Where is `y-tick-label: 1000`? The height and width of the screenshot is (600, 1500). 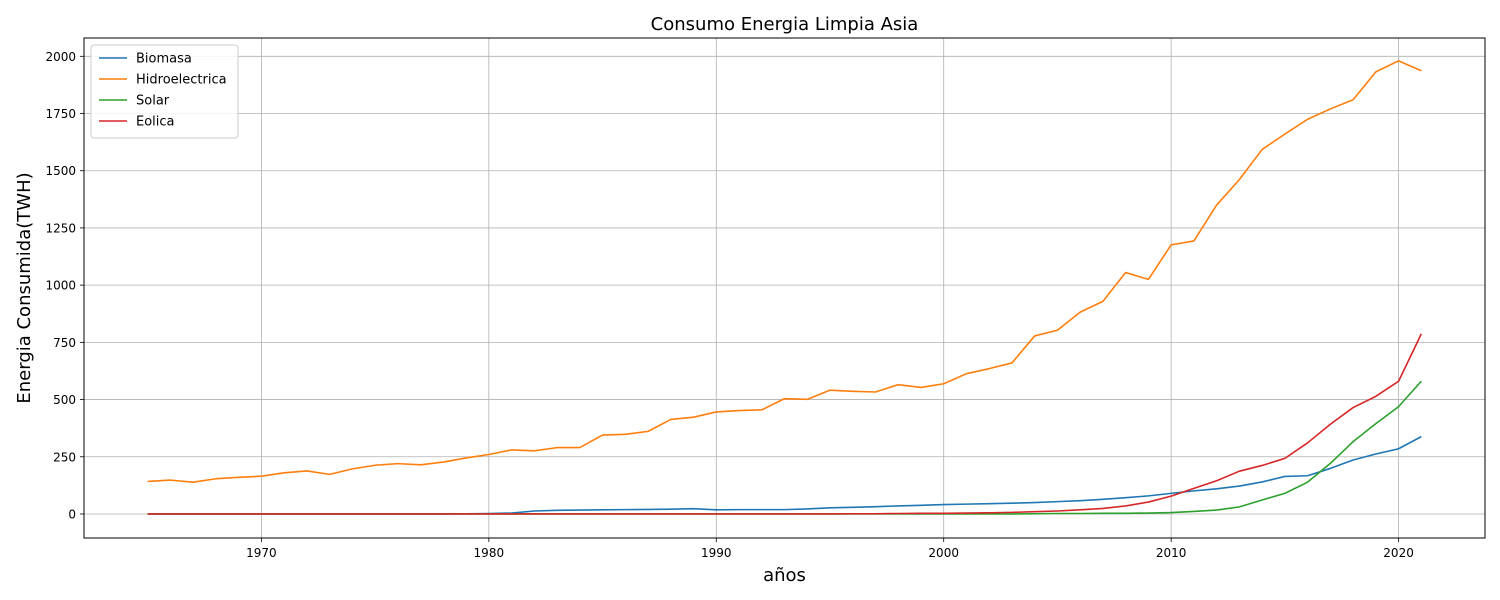 y-tick-label: 1000 is located at coordinates (60, 286).